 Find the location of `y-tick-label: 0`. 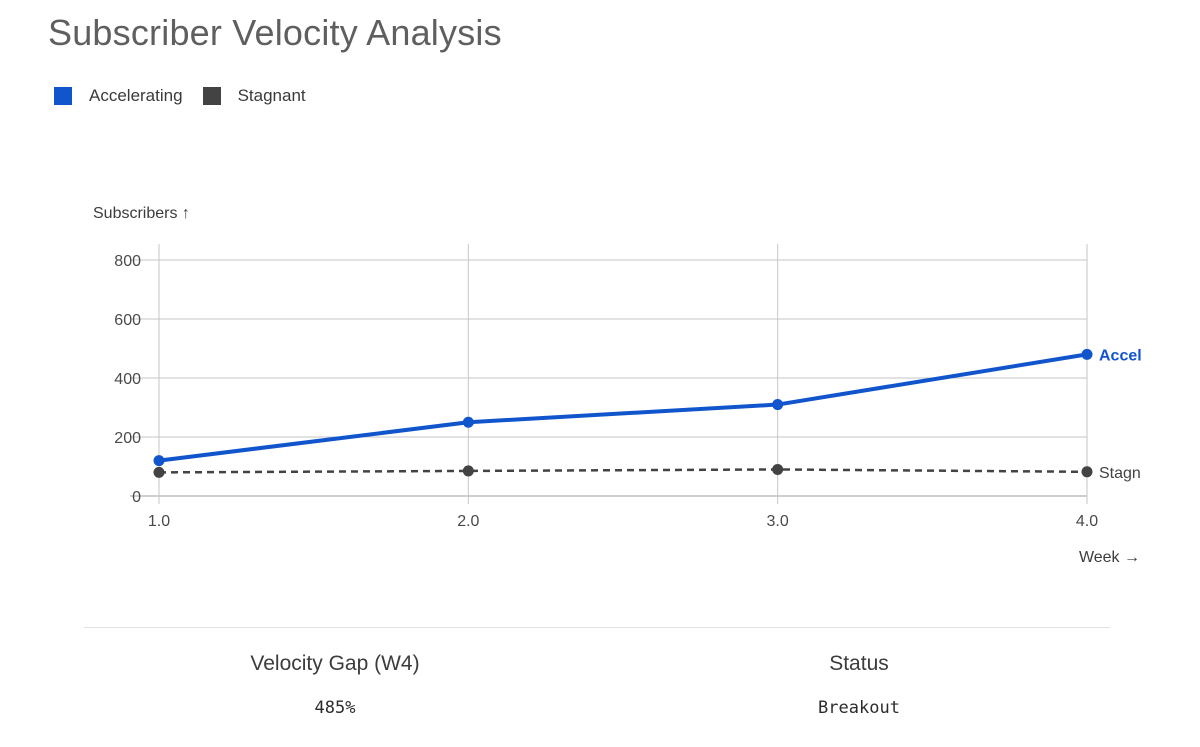

y-tick-label: 0 is located at coordinates (136, 497).